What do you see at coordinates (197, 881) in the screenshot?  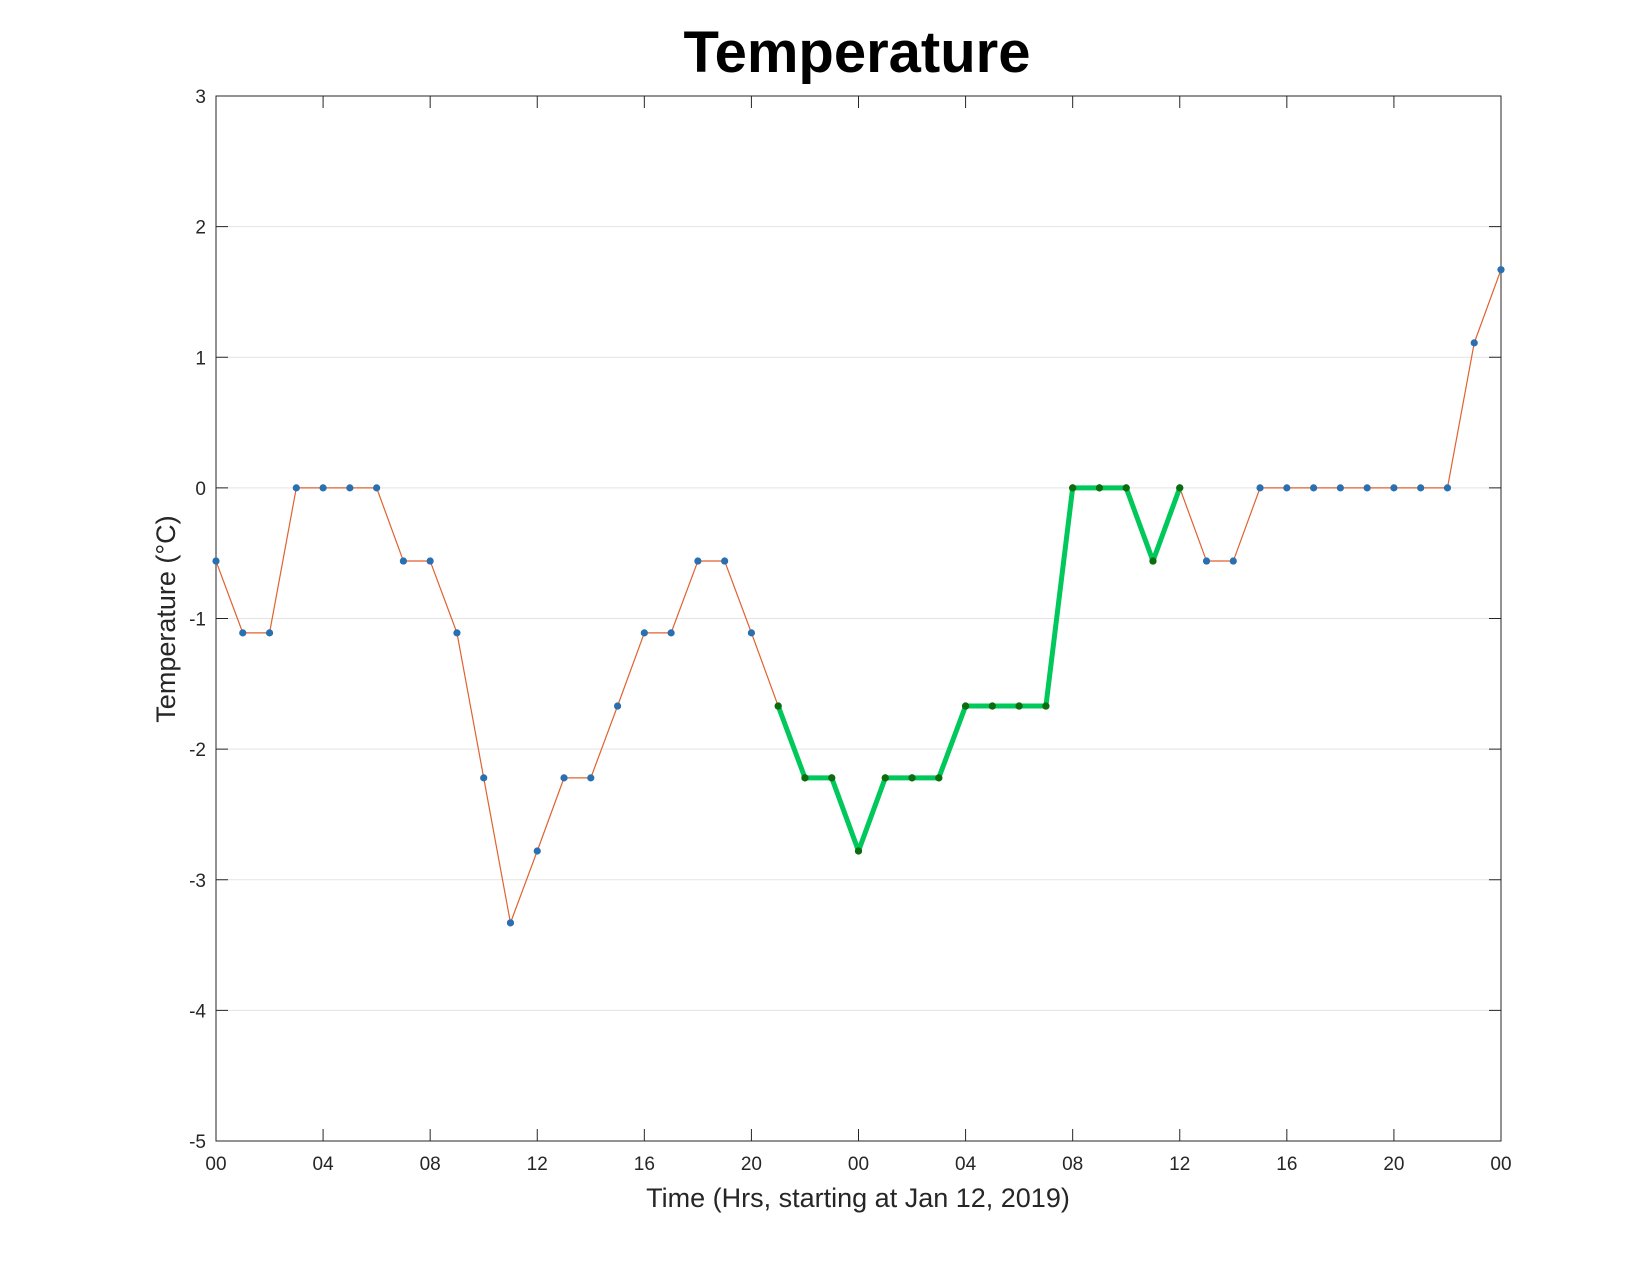 I see `y-tick-label: -3` at bounding box center [197, 881].